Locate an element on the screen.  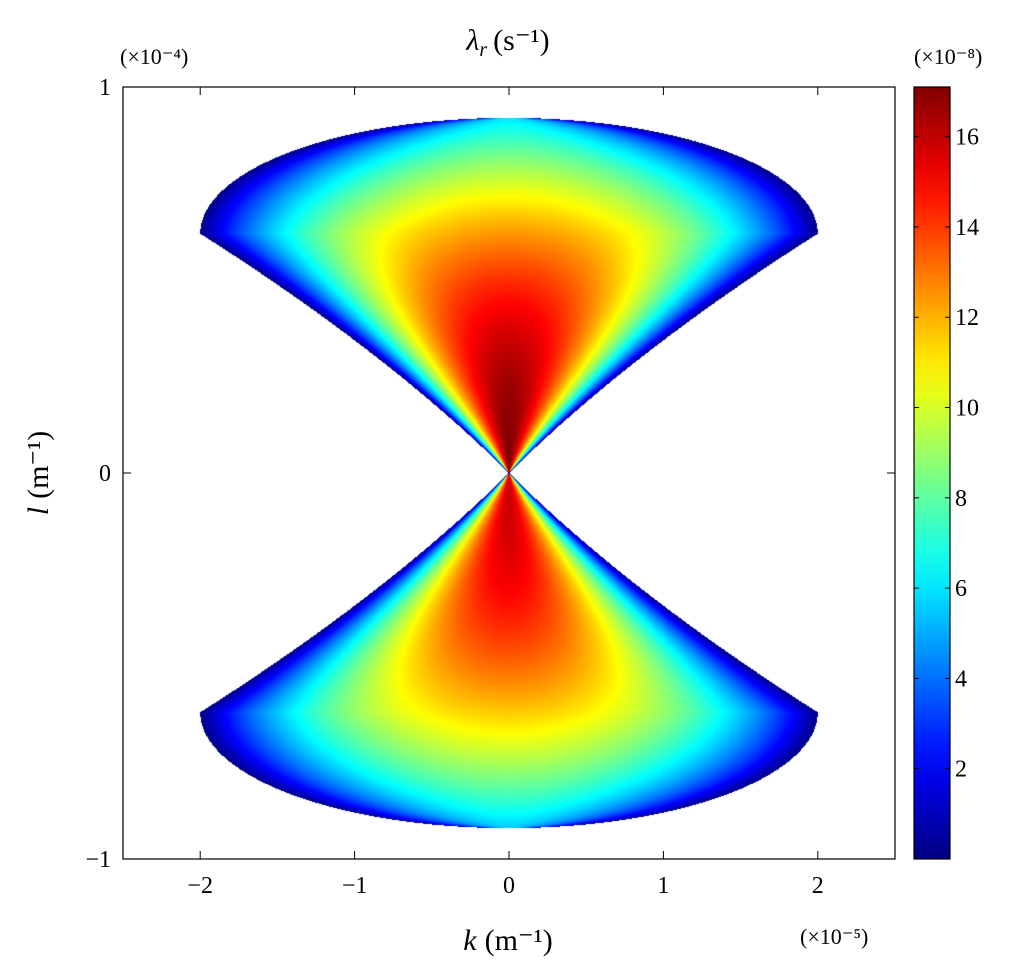
colorbar-tick-label: 10 is located at coordinates (967, 409).